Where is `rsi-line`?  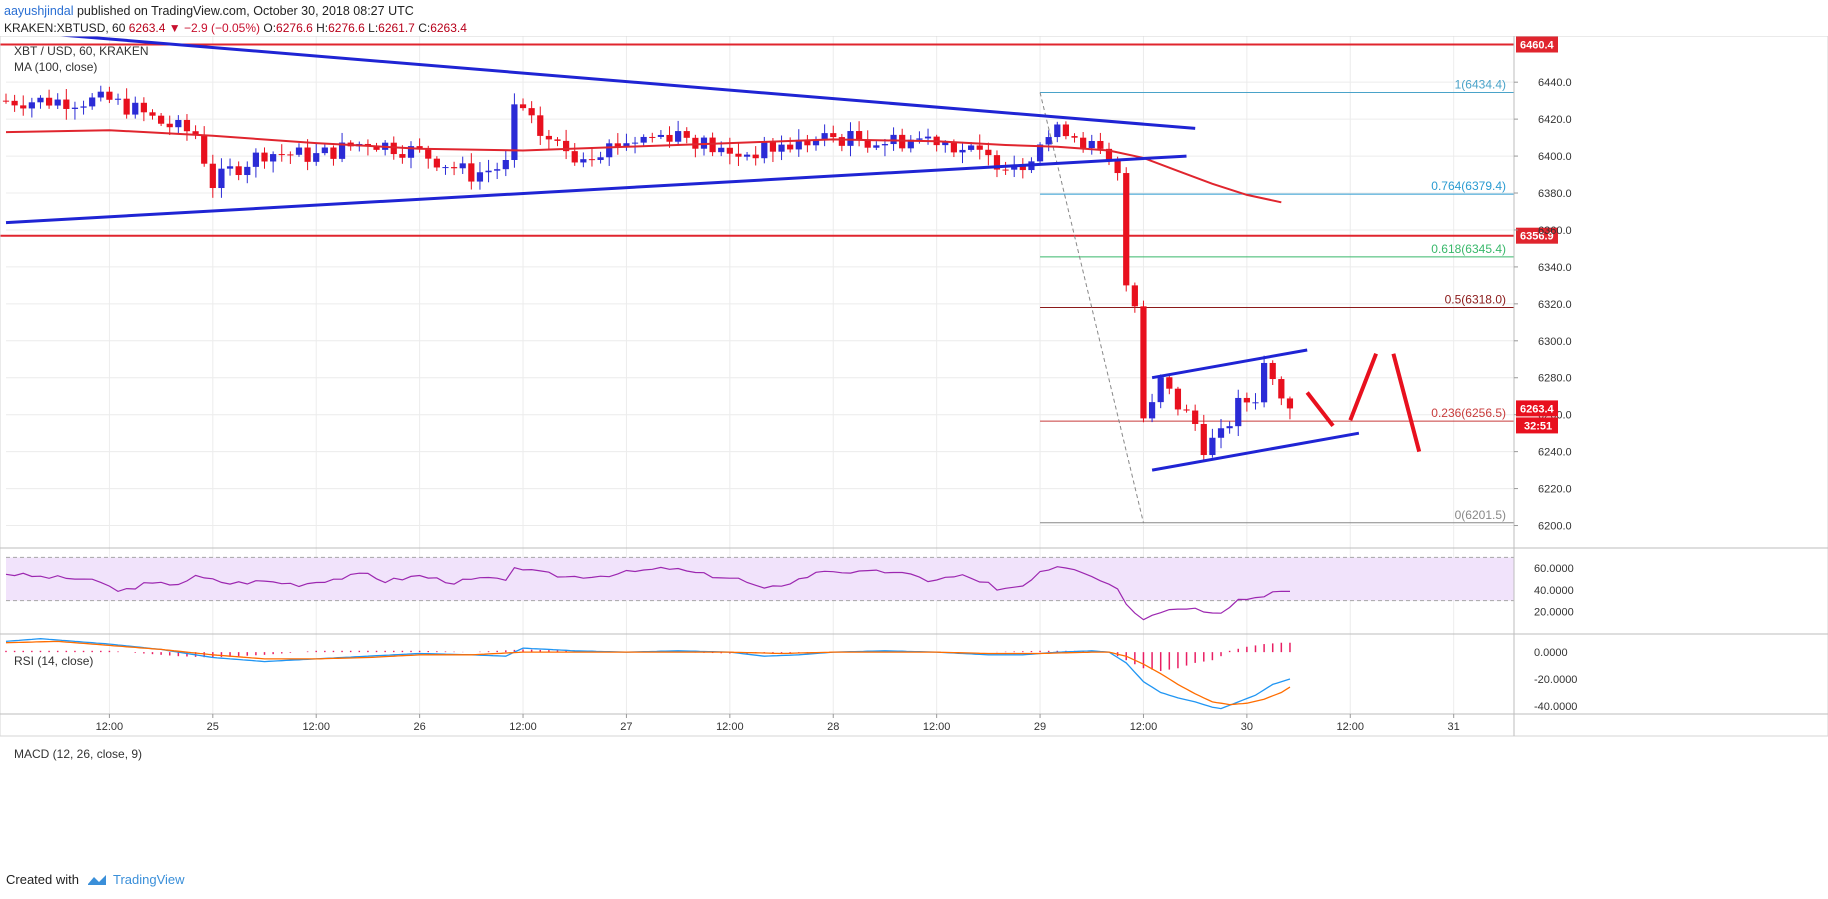
rsi-line is located at coordinates (648, 593).